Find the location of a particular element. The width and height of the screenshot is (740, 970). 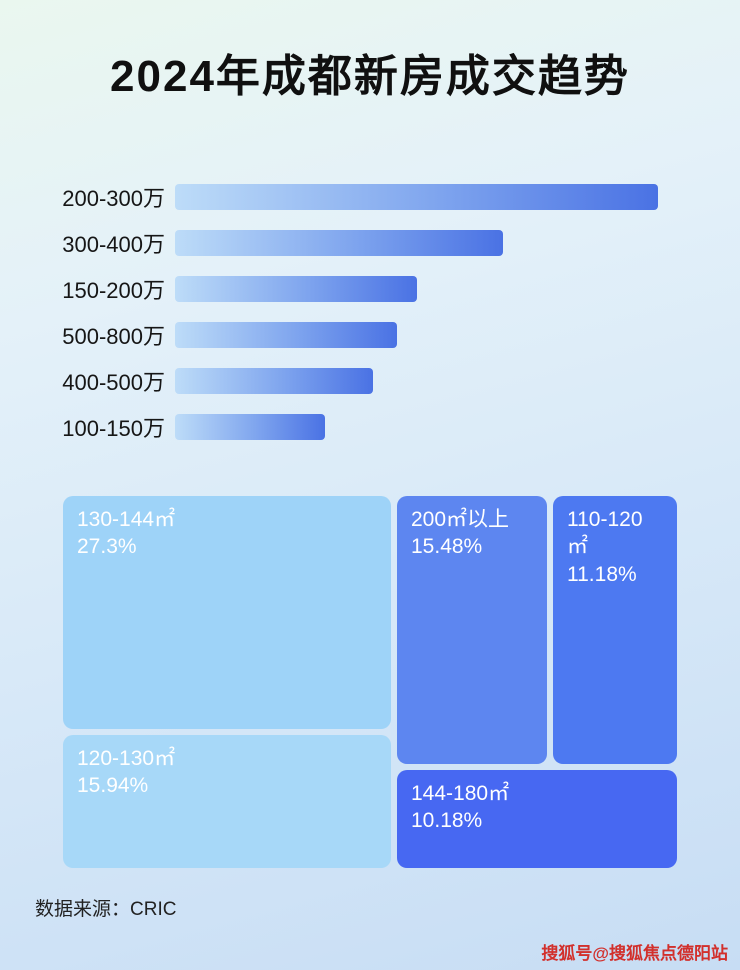

treemap-cell: 110-120㎡ 11.18% is located at coordinates (615, 630).